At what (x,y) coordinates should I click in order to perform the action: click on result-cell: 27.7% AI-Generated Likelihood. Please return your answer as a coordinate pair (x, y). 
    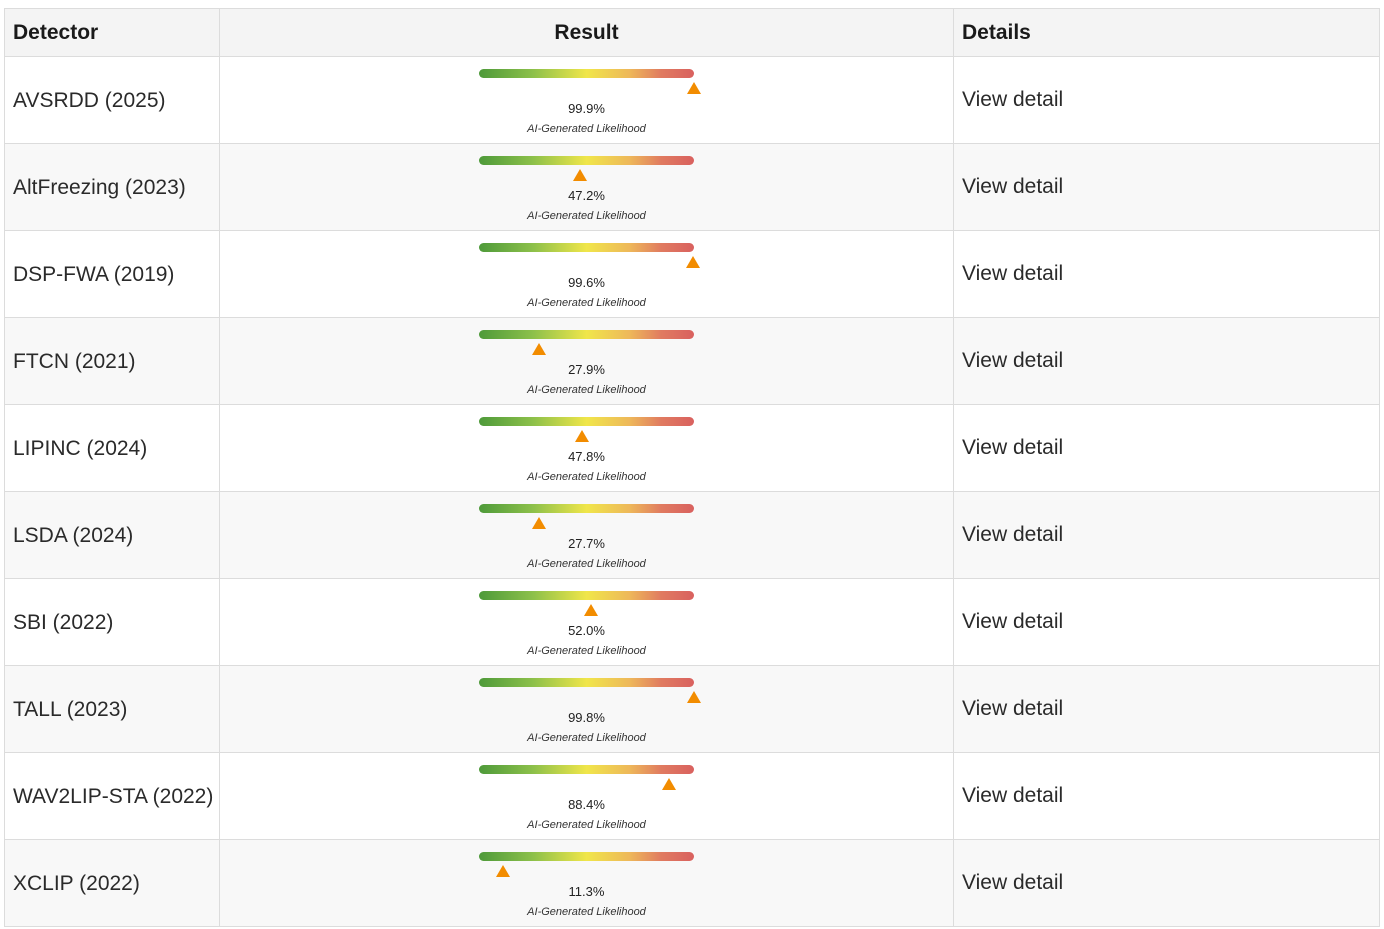
    Looking at the image, I should click on (586, 535).